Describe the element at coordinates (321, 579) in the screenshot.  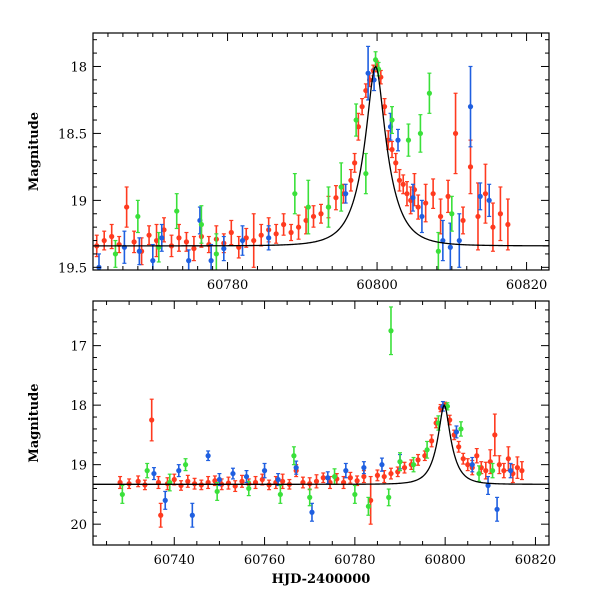
I see `x-axis-label: HJD-2400000` at that location.